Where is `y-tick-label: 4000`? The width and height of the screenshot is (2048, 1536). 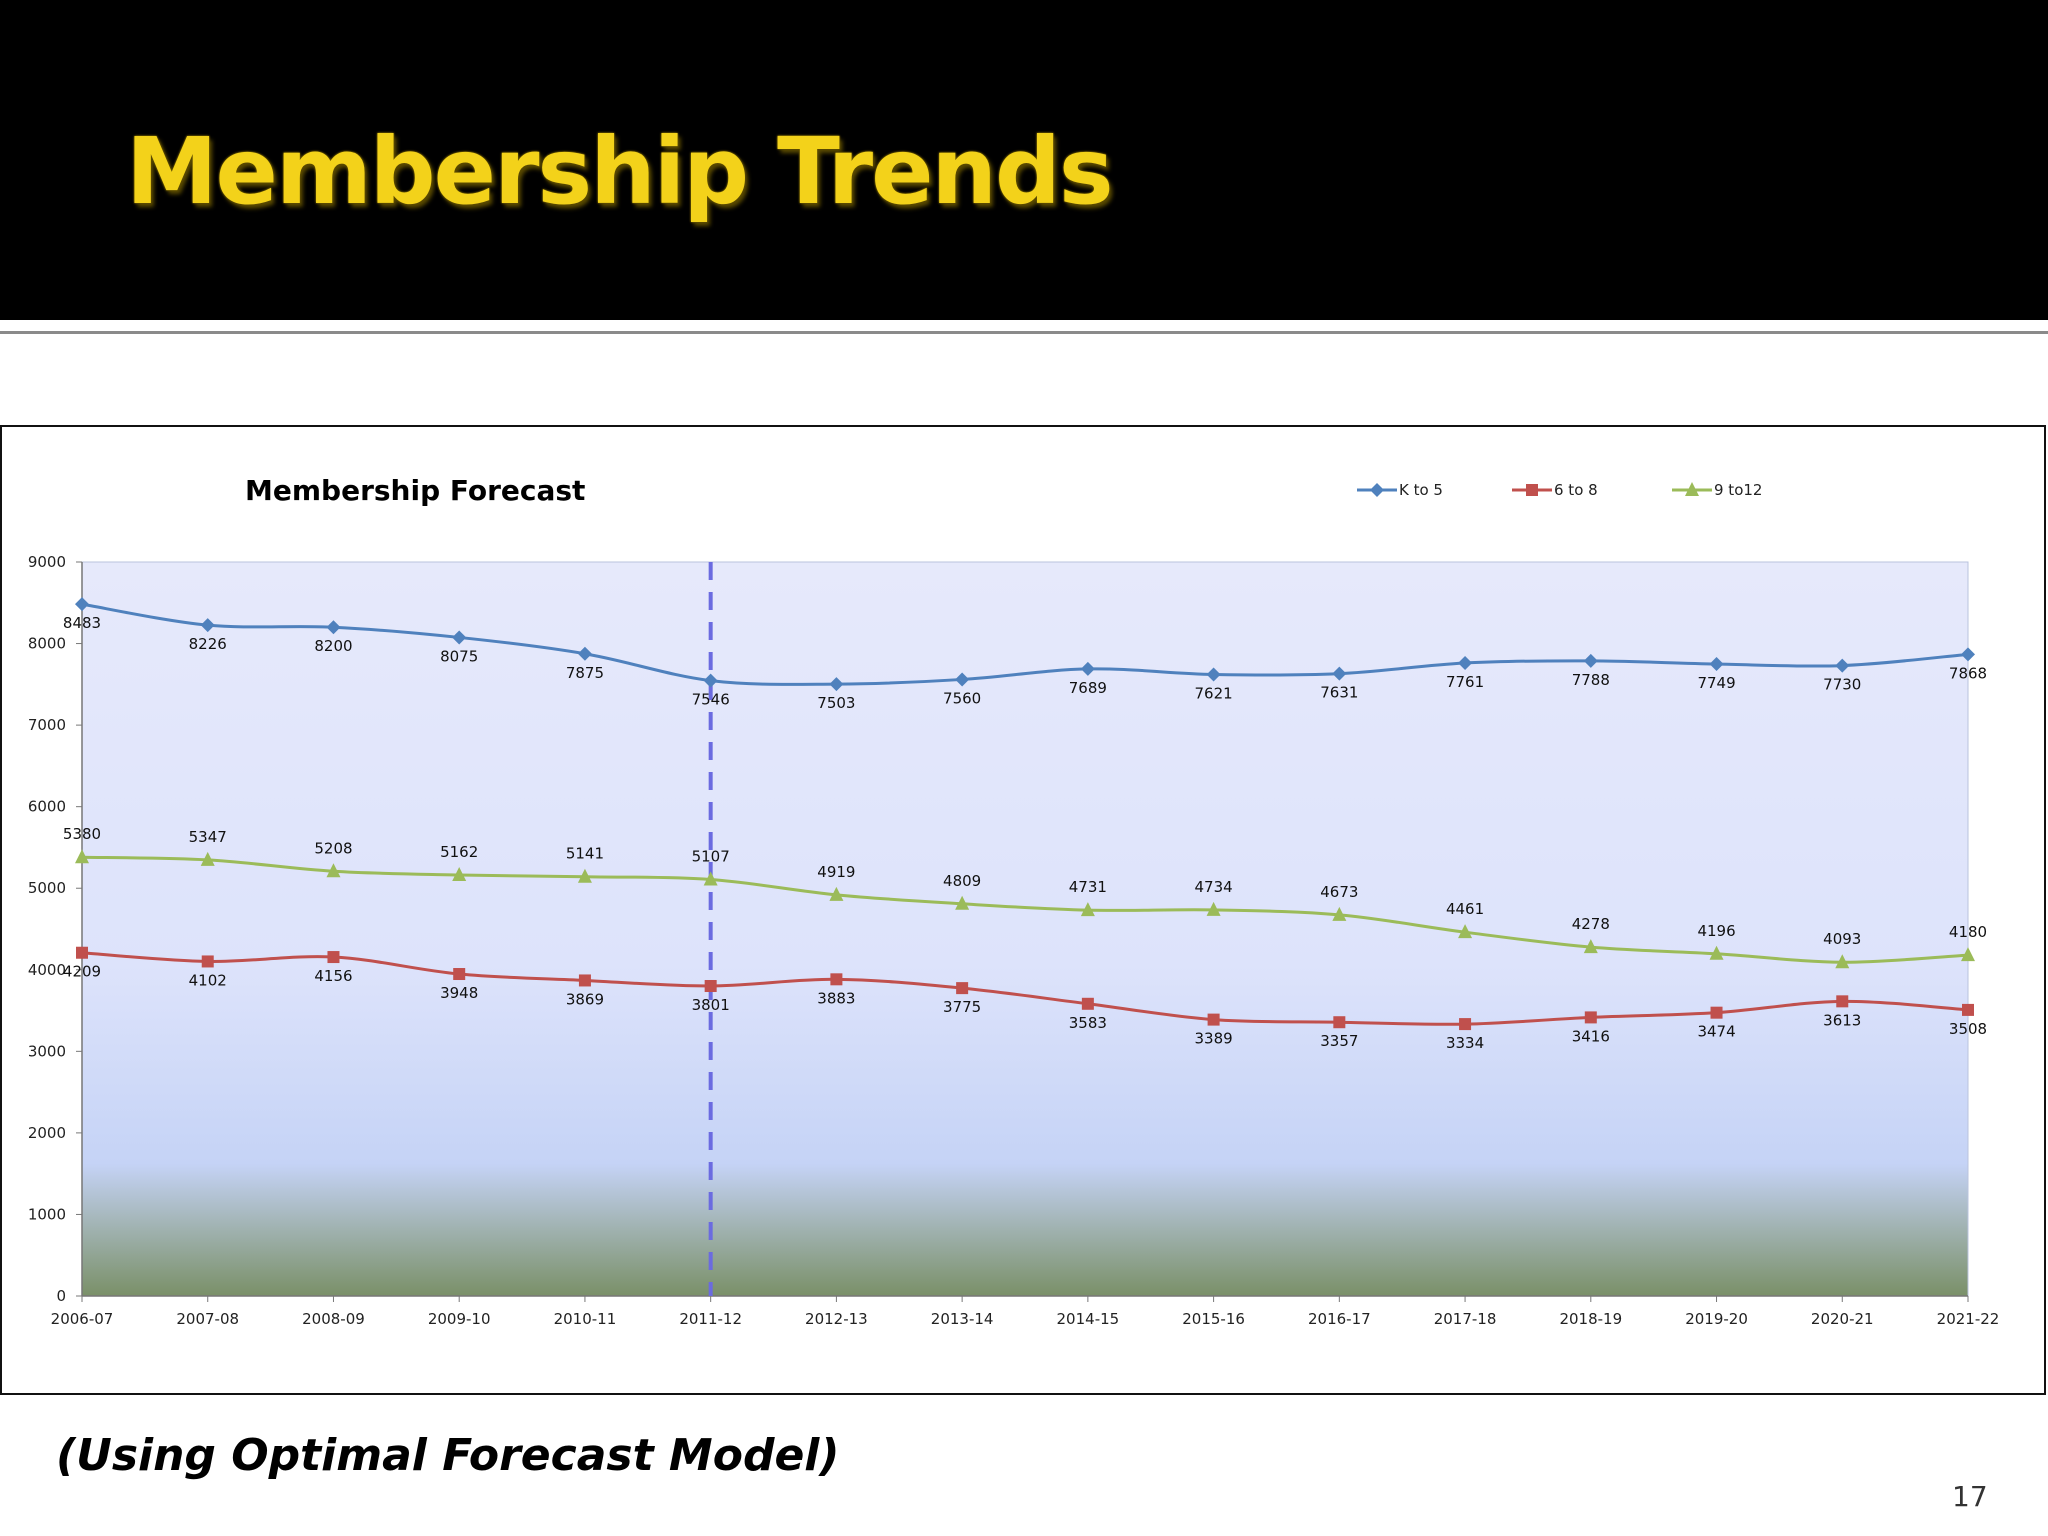 y-tick-label: 4000 is located at coordinates (47, 970).